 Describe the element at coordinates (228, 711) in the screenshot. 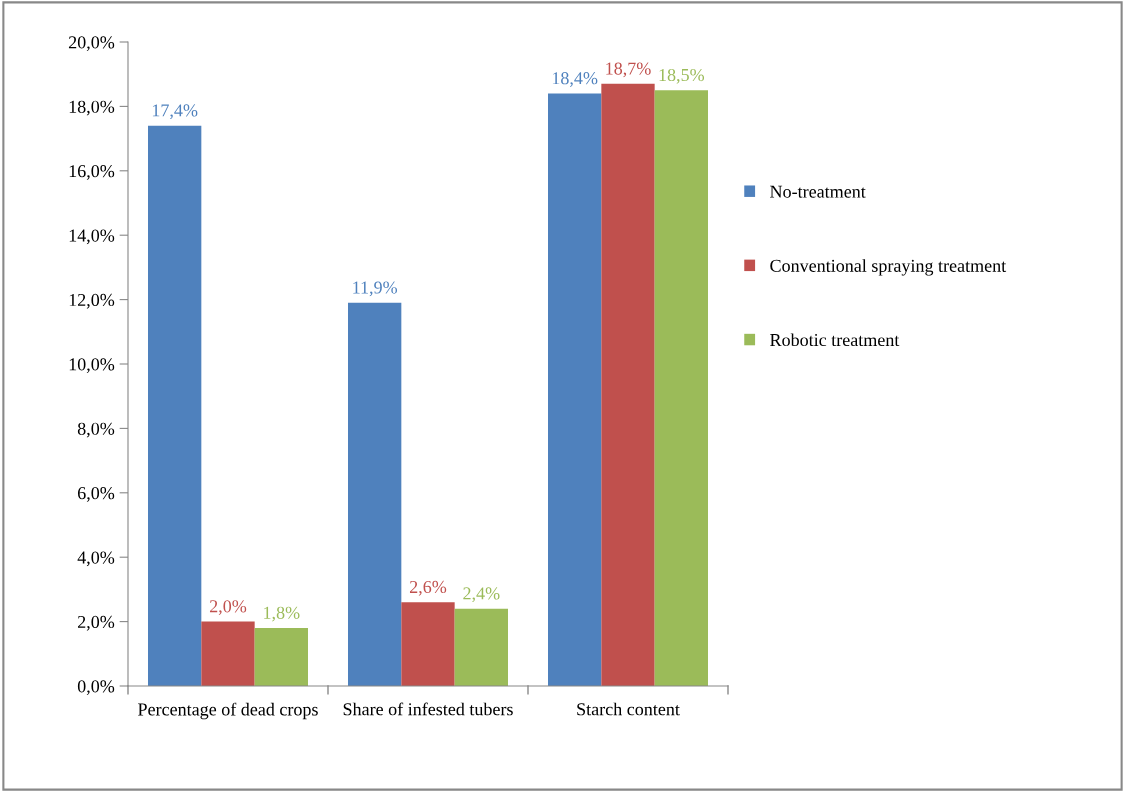

I see `x-tick-label: Percentage of dead crops` at that location.